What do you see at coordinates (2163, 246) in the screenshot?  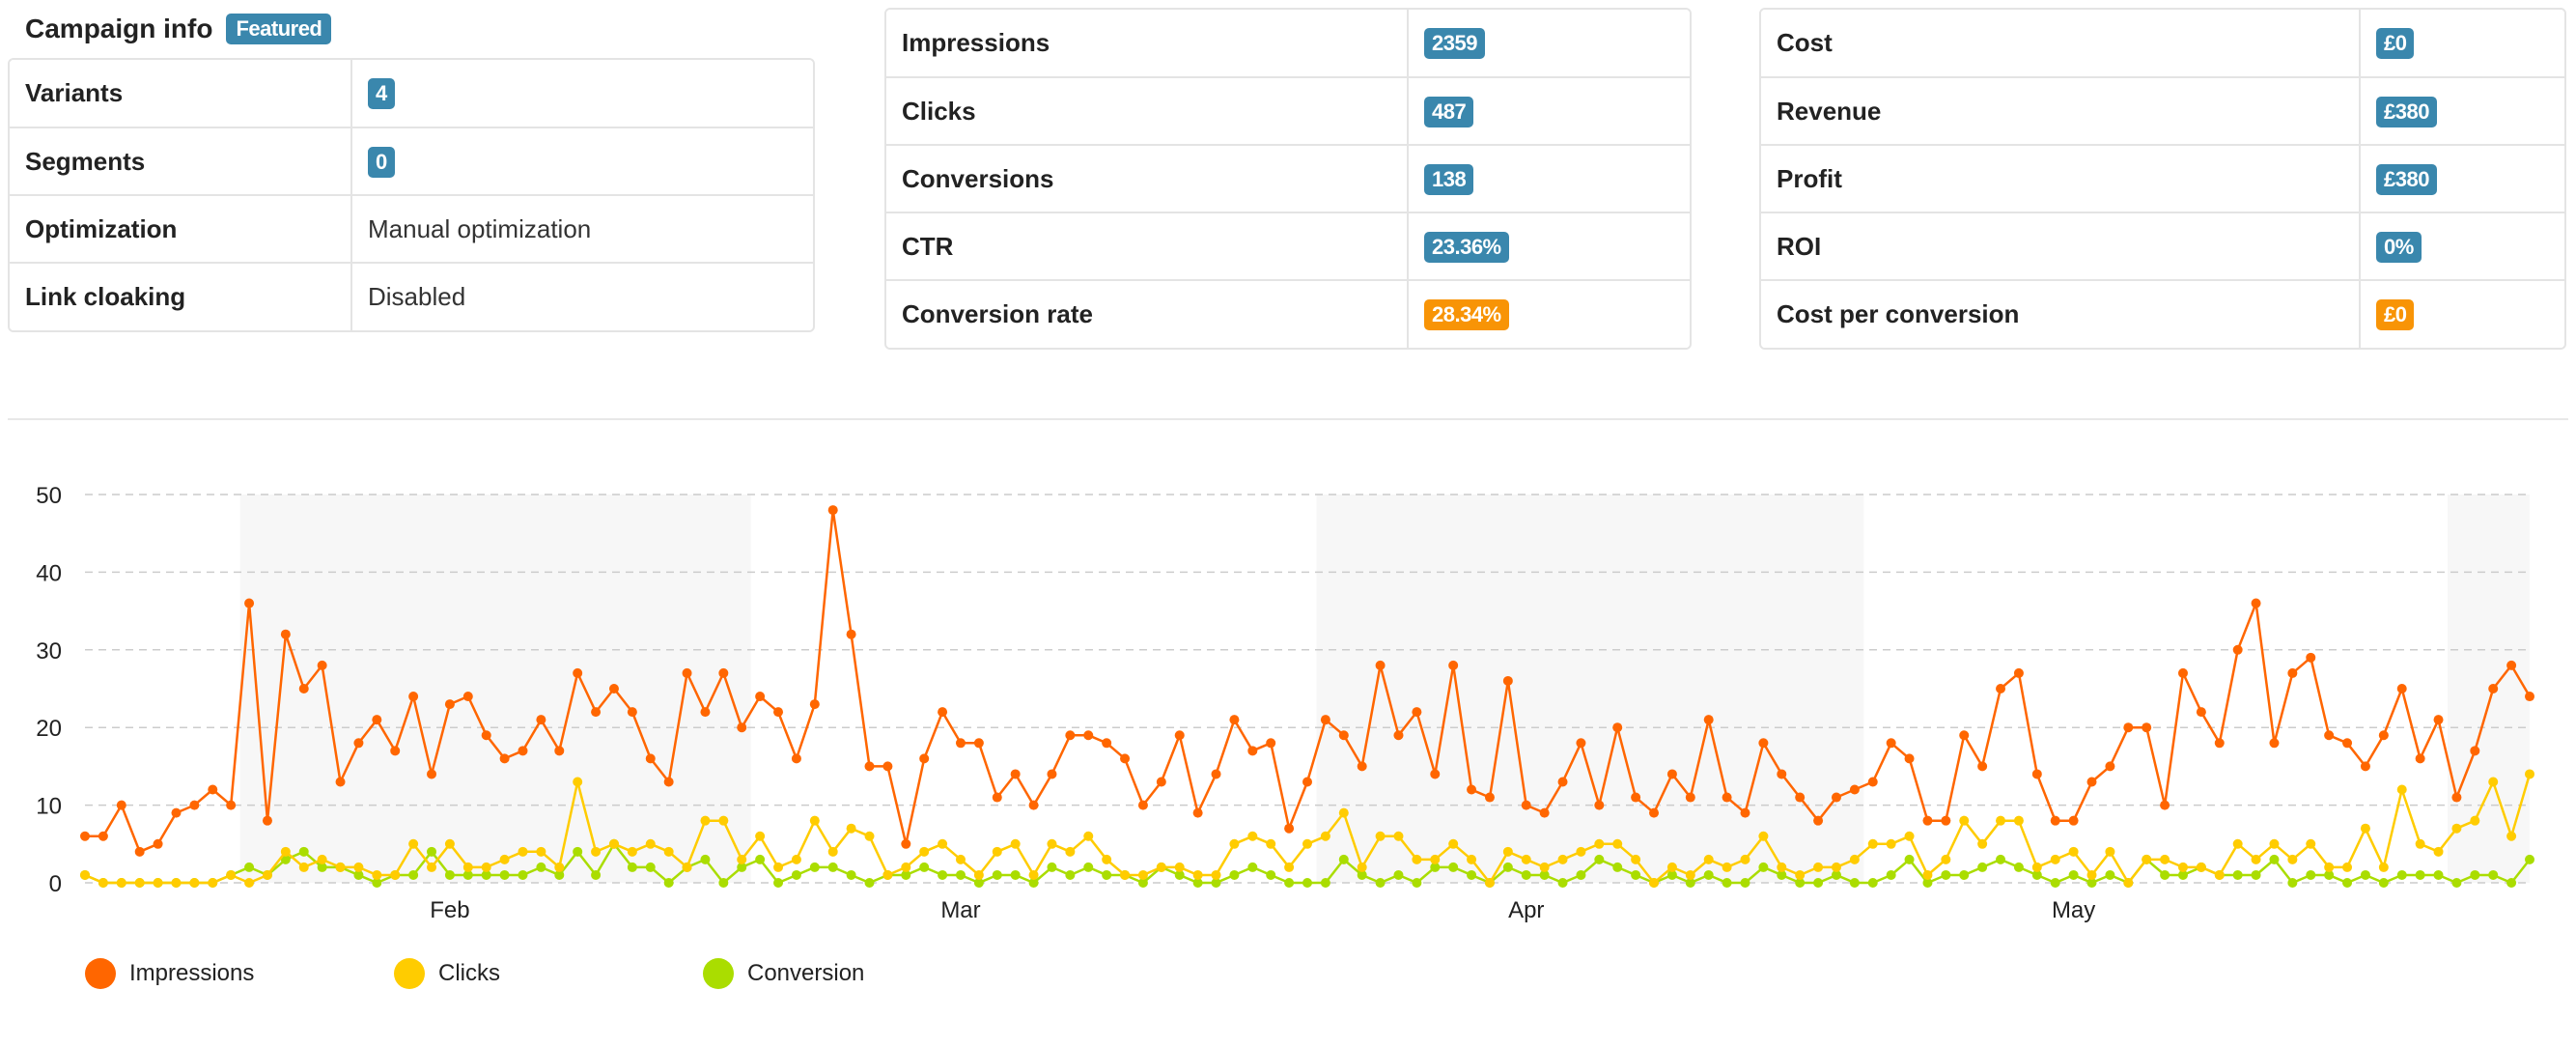 I see `money-row: ROI 0%` at bounding box center [2163, 246].